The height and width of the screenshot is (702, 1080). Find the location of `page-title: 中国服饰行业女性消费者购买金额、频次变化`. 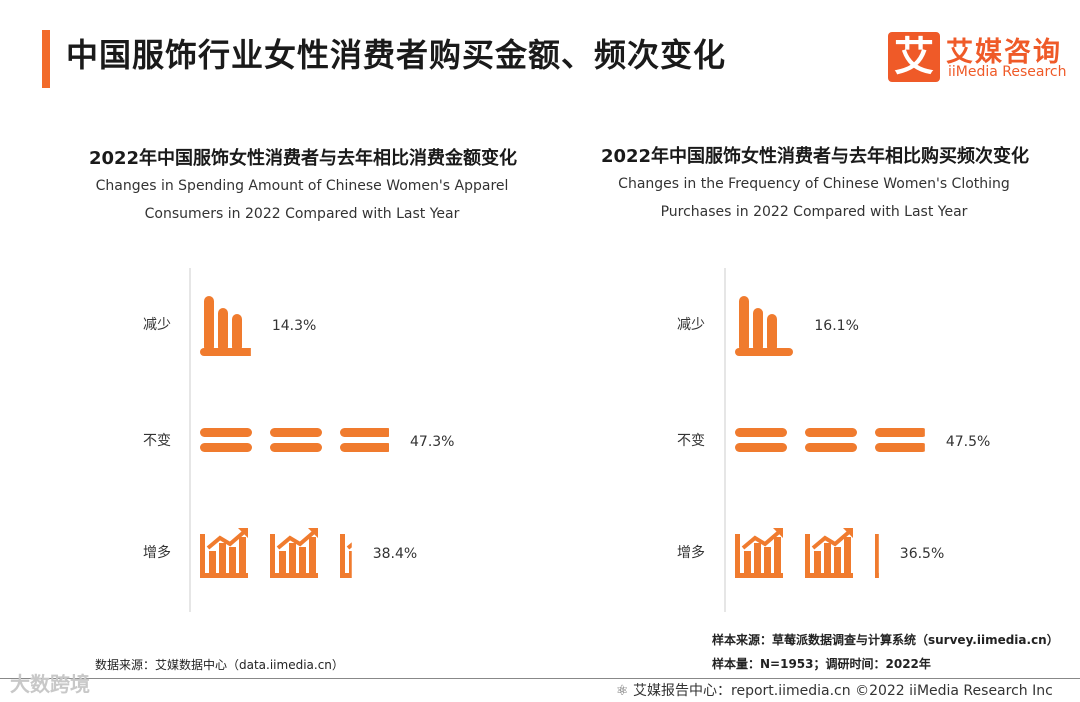

page-title: 中国服饰行业女性消费者购买金额、频次变化 is located at coordinates (396, 55).